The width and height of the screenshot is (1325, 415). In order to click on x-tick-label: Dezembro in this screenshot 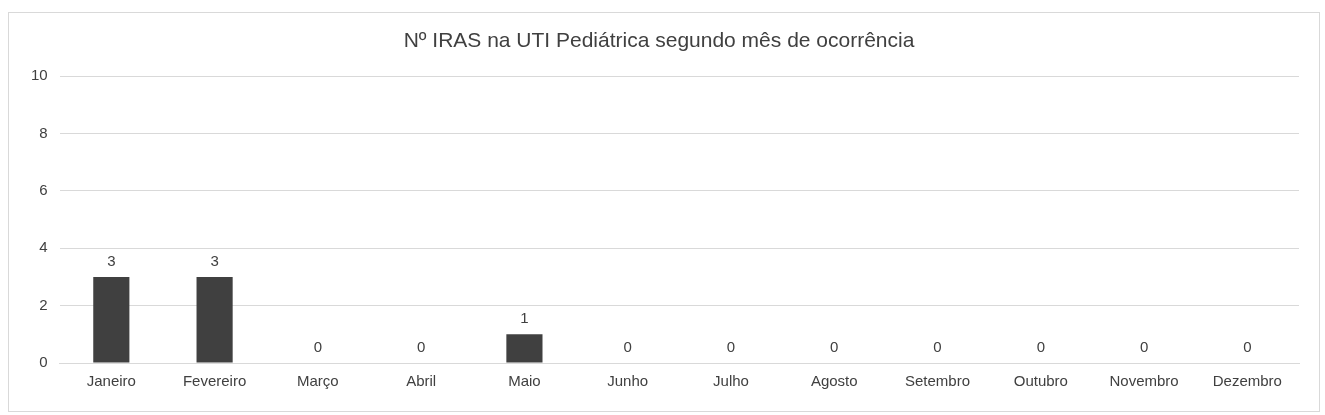, I will do `click(1247, 381)`.